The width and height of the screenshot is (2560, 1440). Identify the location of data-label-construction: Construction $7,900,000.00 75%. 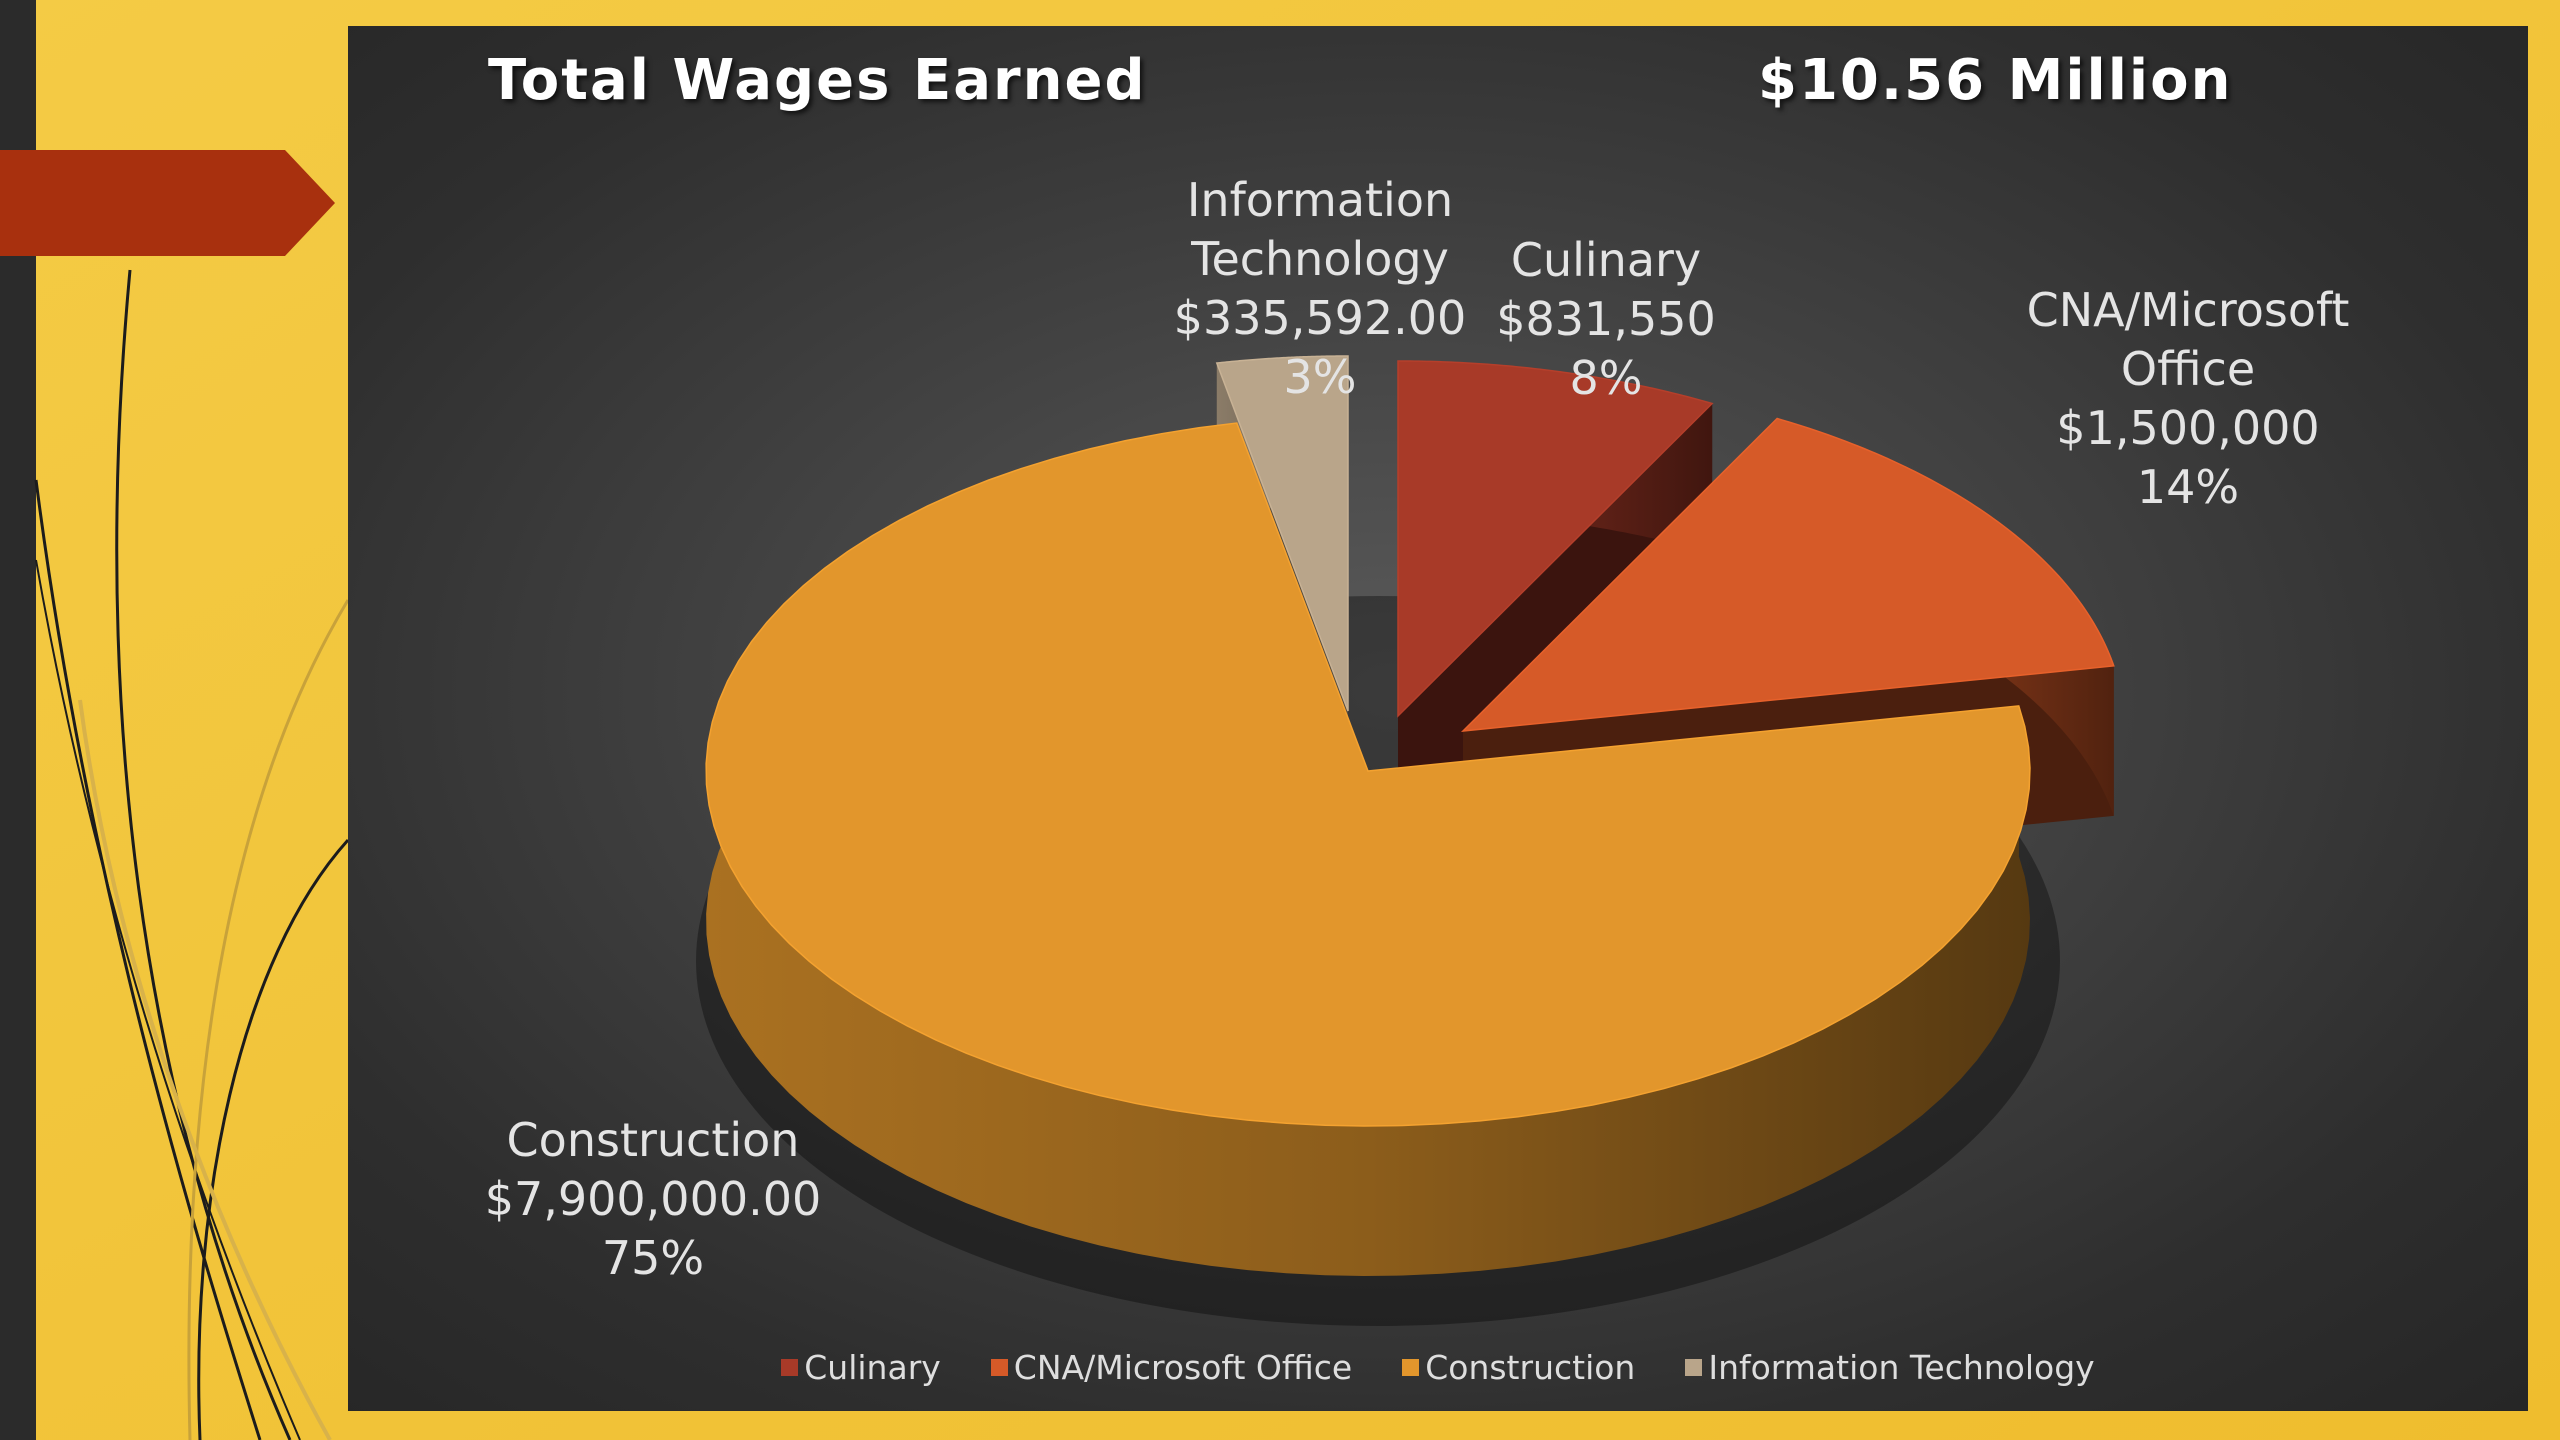
(653, 1199).